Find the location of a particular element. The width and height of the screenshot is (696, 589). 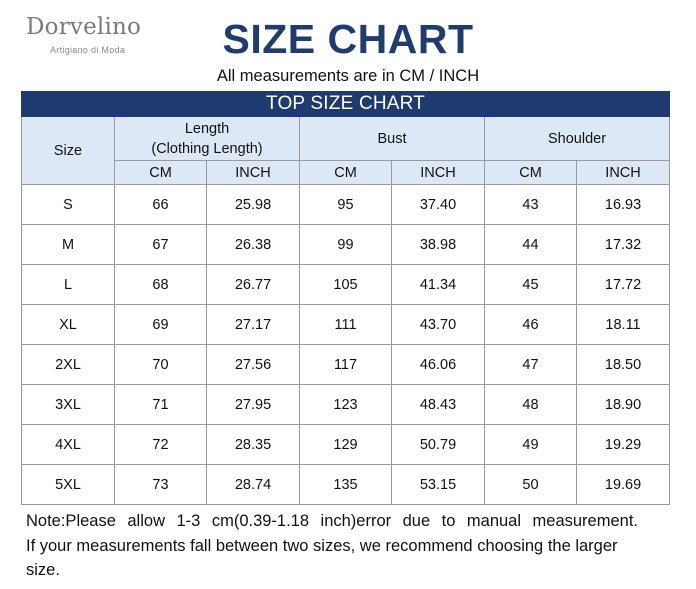

measurement-cell: 17.32 is located at coordinates (623, 244).